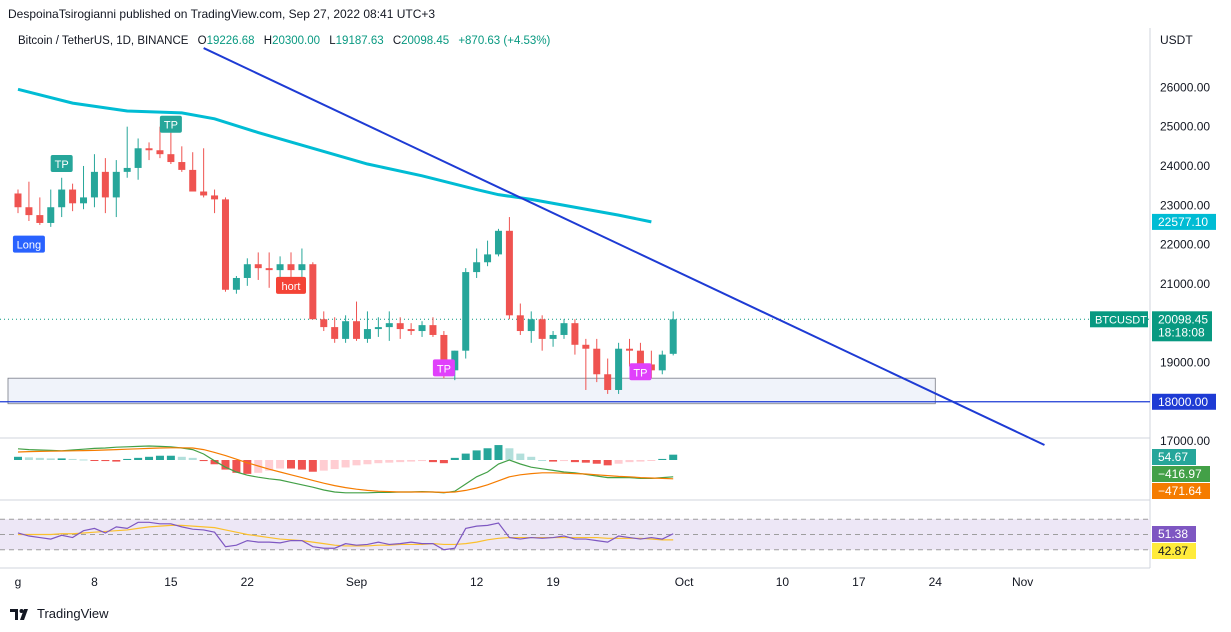 The height and width of the screenshot is (632, 1231). Describe the element at coordinates (1174, 551) in the screenshot. I see `rsi-ma-tag-bg` at that location.